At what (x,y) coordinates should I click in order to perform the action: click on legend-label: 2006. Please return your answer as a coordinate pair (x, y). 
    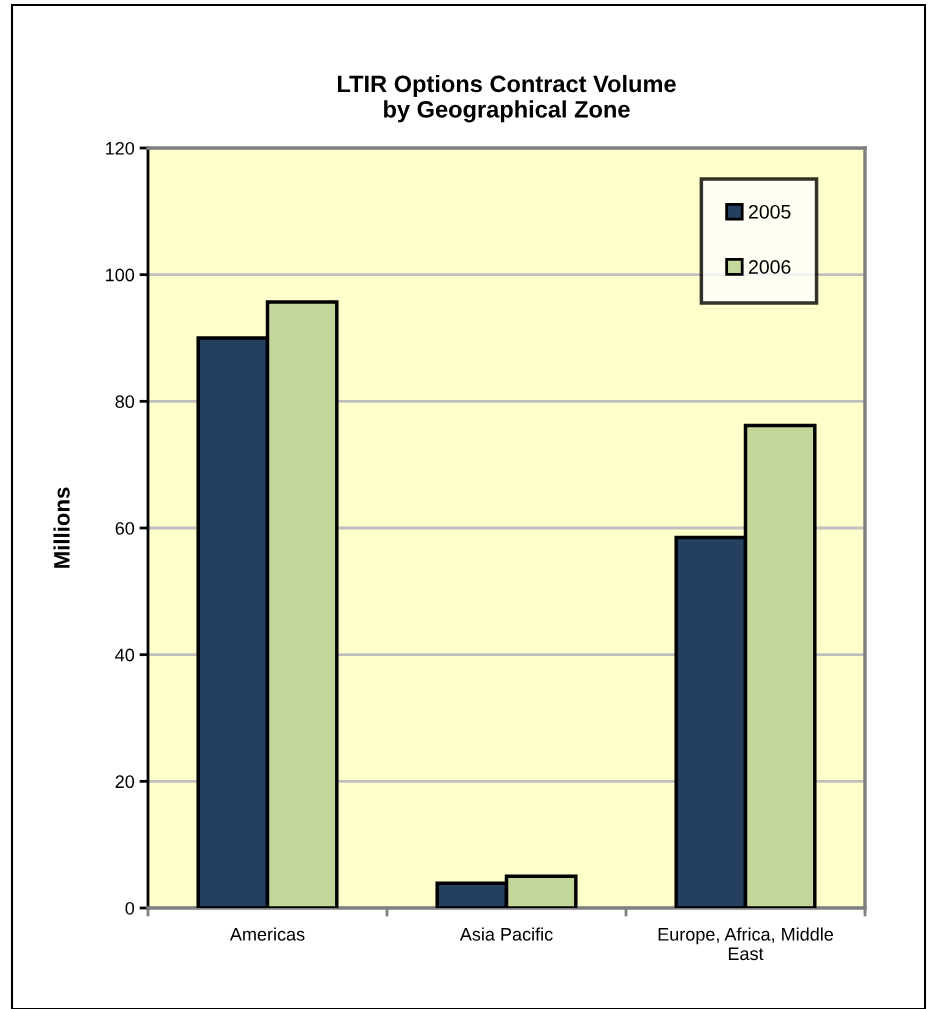
    Looking at the image, I should click on (770, 267).